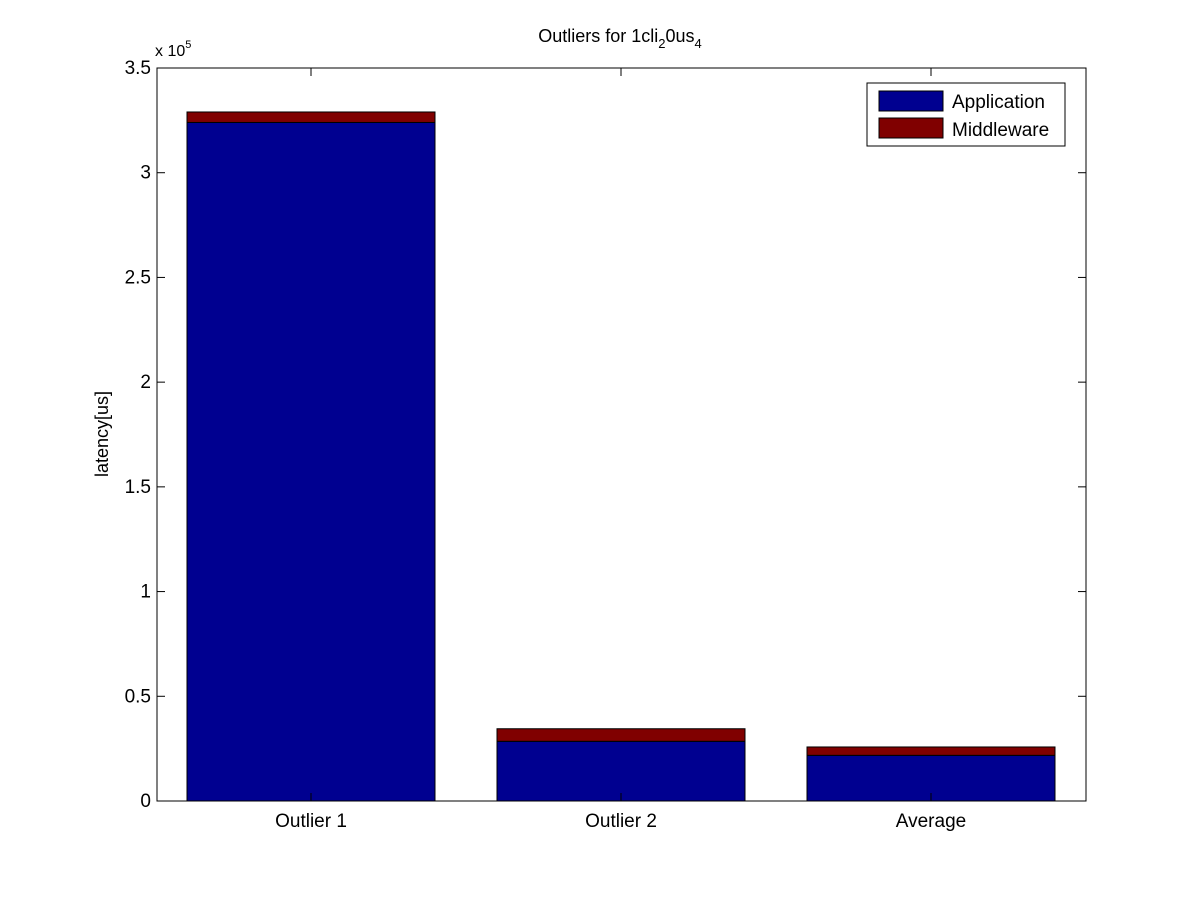  I want to click on y-tick-label: 3.5, so click(138, 68).